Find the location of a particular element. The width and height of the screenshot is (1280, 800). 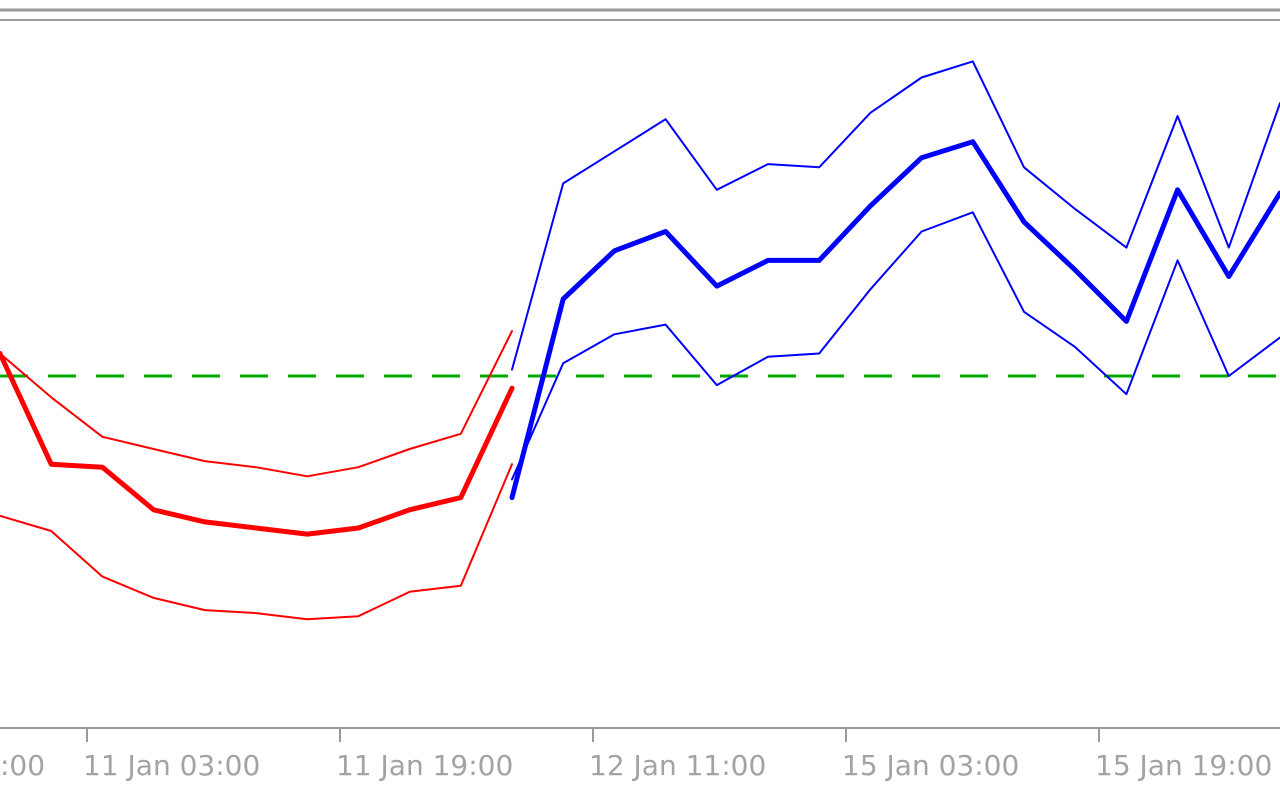

x-tick-label-1: 11 Jan 03:00 is located at coordinates (171, 765).